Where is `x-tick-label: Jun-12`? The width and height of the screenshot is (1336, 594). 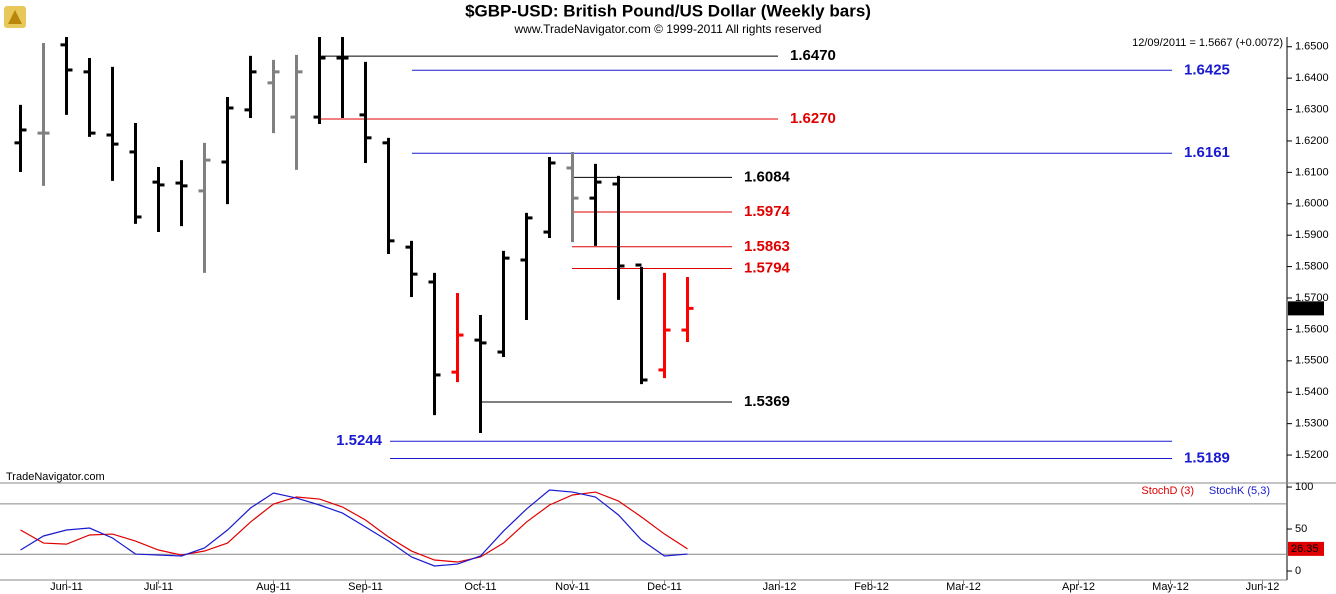
x-tick-label: Jun-12 is located at coordinates (1263, 587).